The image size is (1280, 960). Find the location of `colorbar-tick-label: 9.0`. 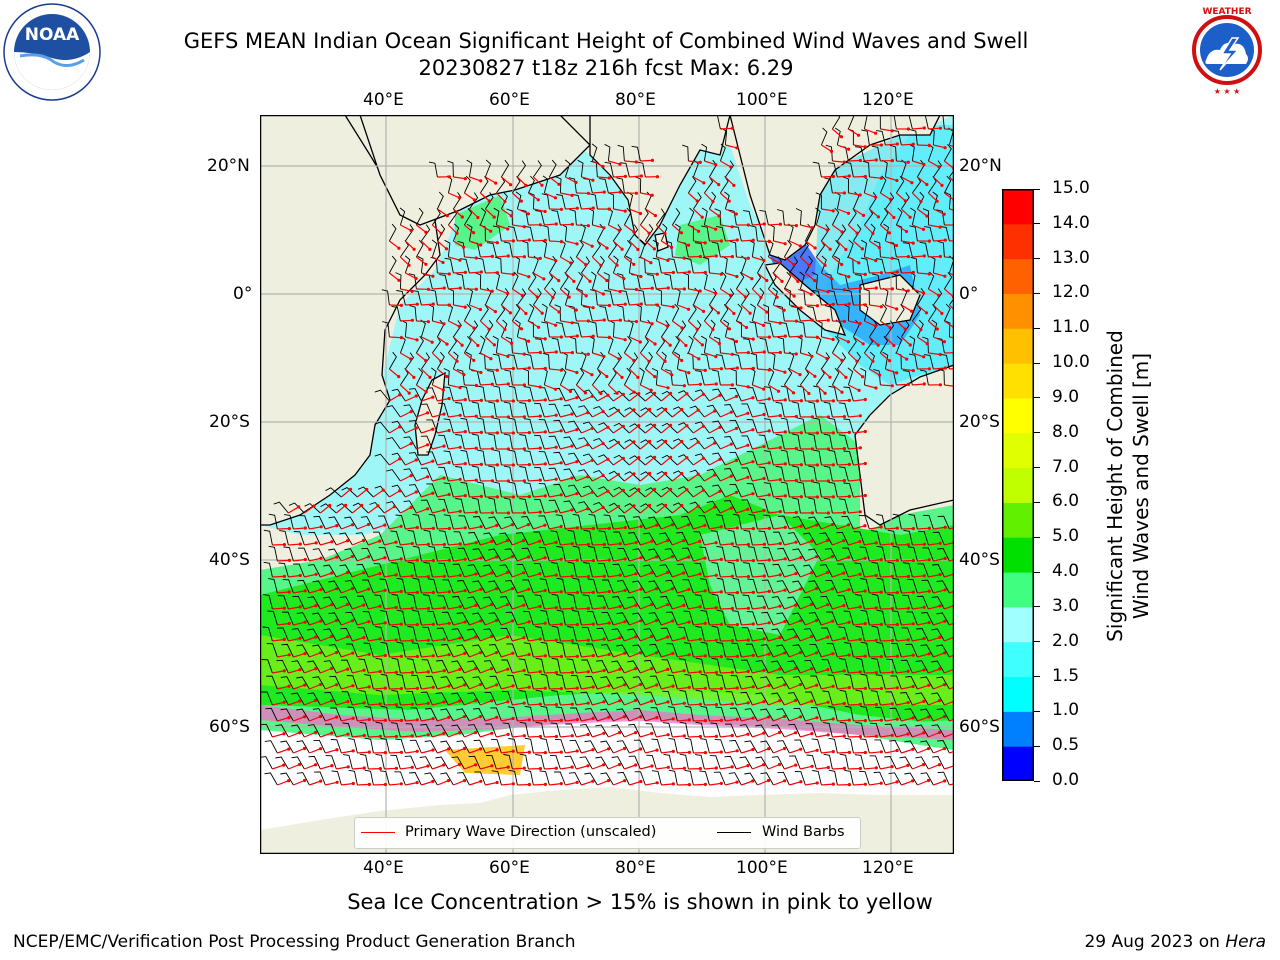

colorbar-tick-label: 9.0 is located at coordinates (1066, 396).